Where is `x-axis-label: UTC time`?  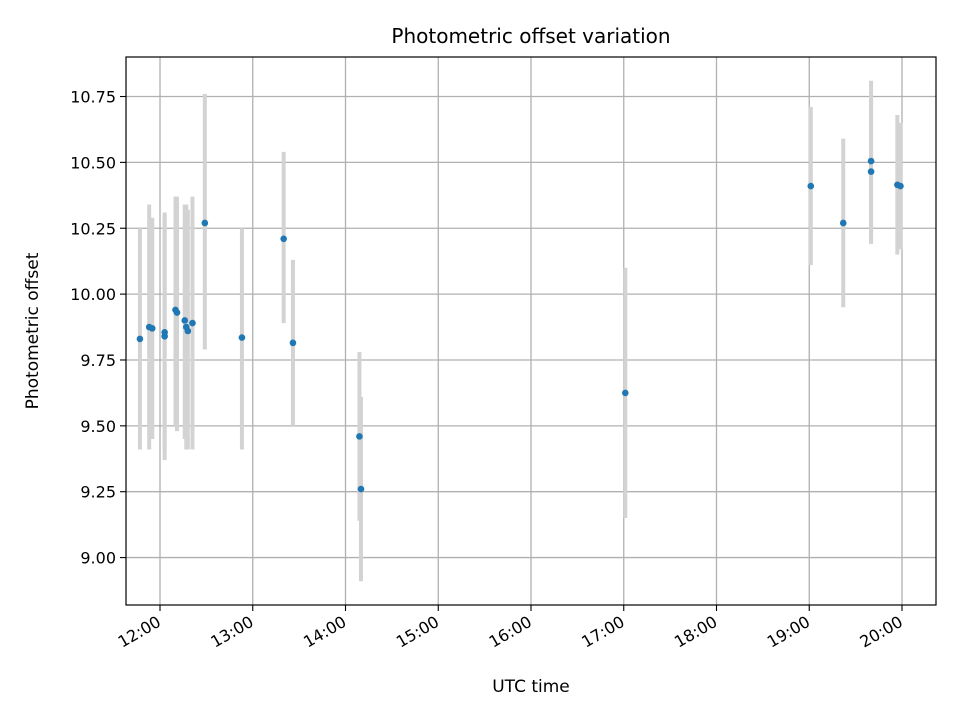 x-axis-label: UTC time is located at coordinates (531, 687).